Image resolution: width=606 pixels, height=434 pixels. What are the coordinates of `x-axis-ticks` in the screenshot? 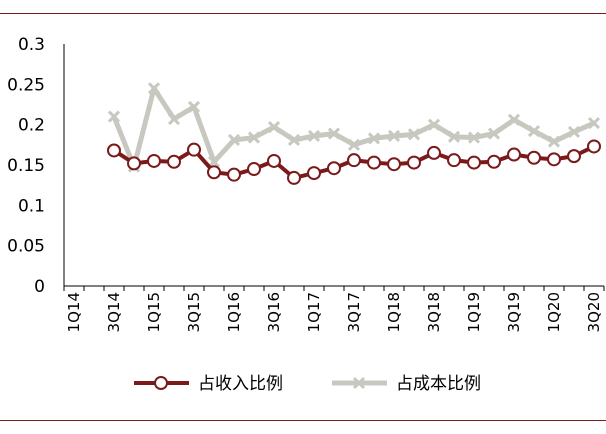 It's located at (334, 288).